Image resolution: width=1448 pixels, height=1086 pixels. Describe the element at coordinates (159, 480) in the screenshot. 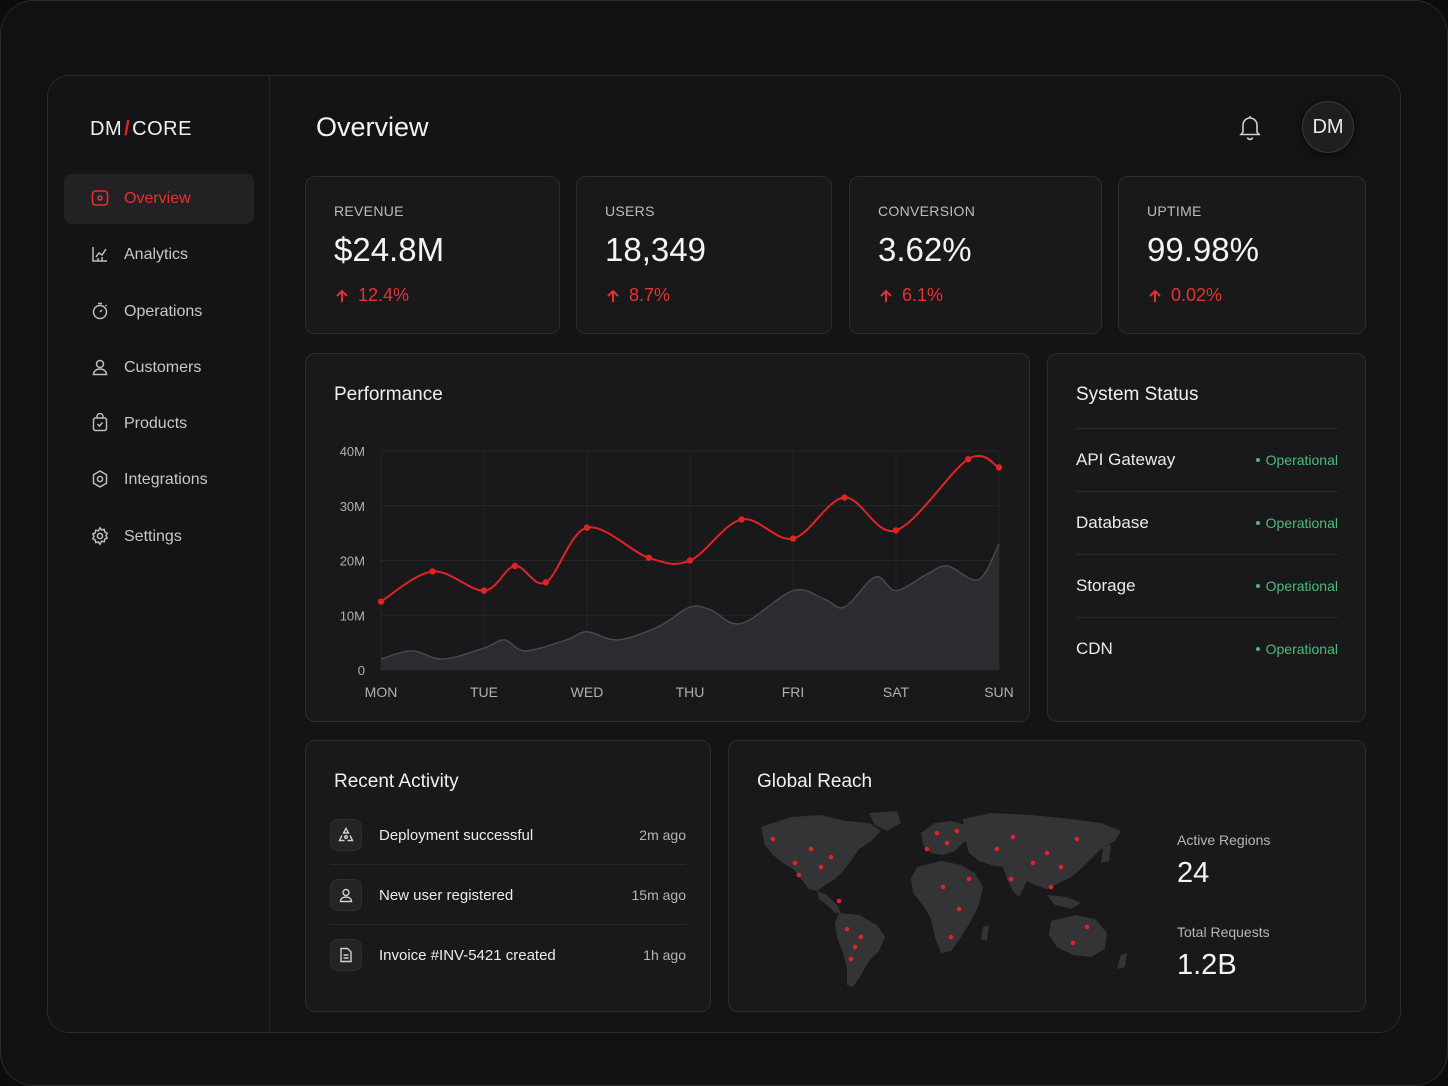

I see `sidebar-item-integrations: Integrations` at that location.